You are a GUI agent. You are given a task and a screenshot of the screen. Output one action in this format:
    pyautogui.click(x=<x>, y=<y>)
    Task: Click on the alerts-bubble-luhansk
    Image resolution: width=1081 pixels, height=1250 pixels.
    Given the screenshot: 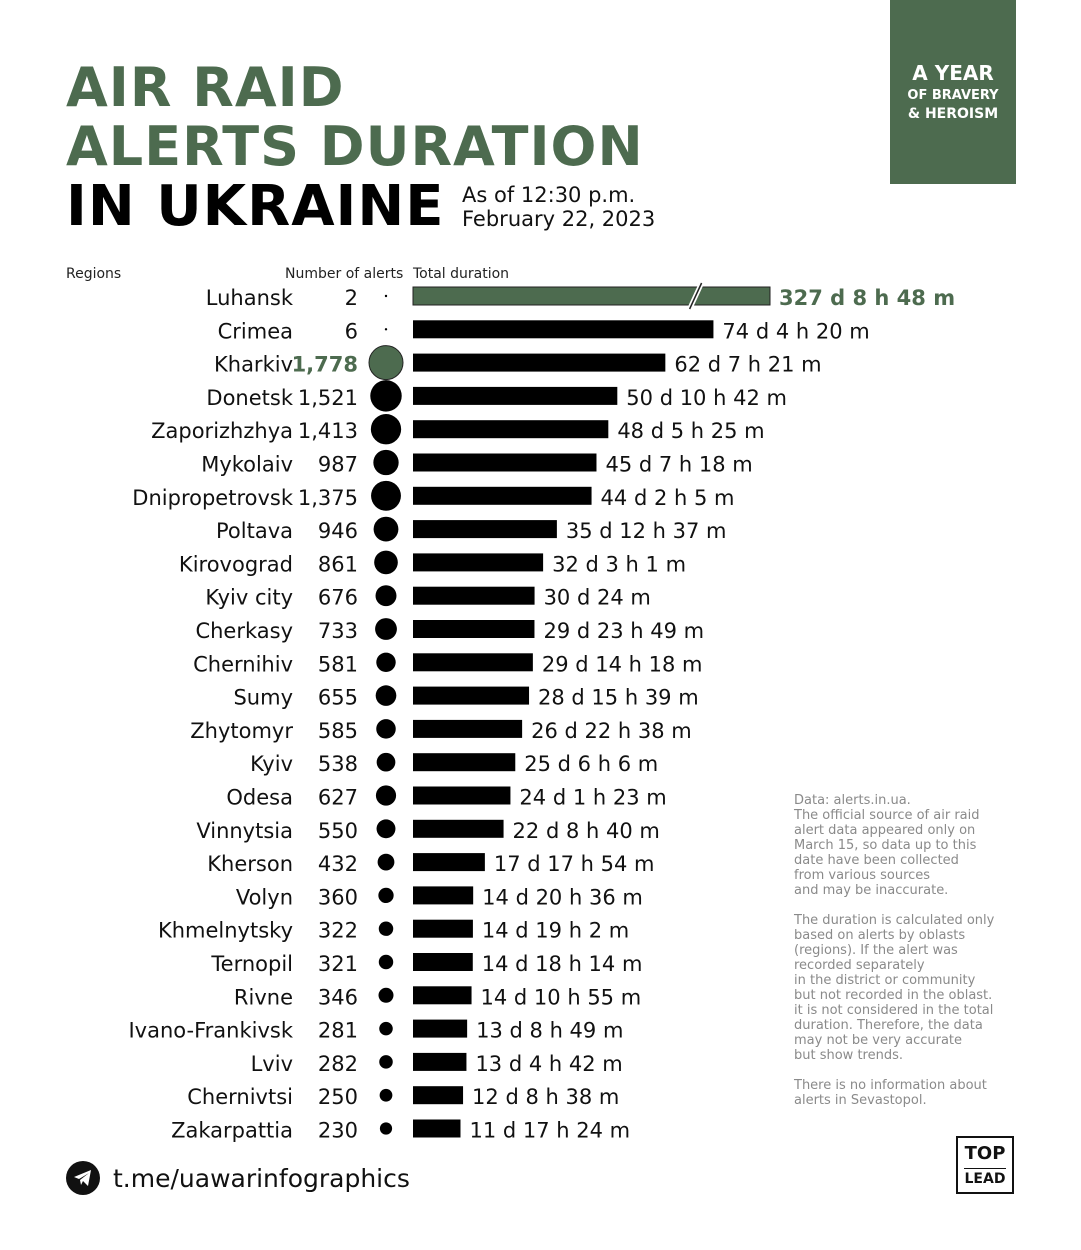 What is the action you would take?
    pyautogui.click(x=386, y=296)
    